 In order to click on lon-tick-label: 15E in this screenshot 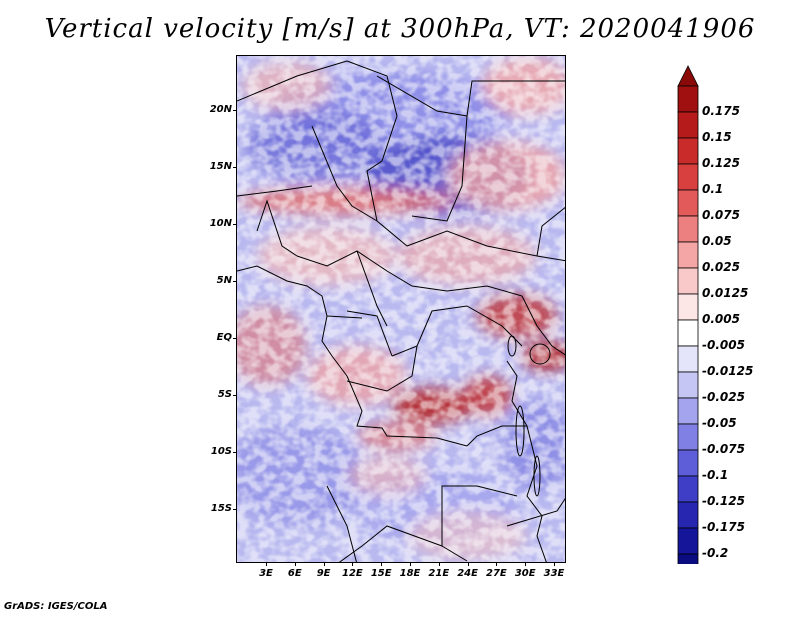, I will do `click(381, 573)`.